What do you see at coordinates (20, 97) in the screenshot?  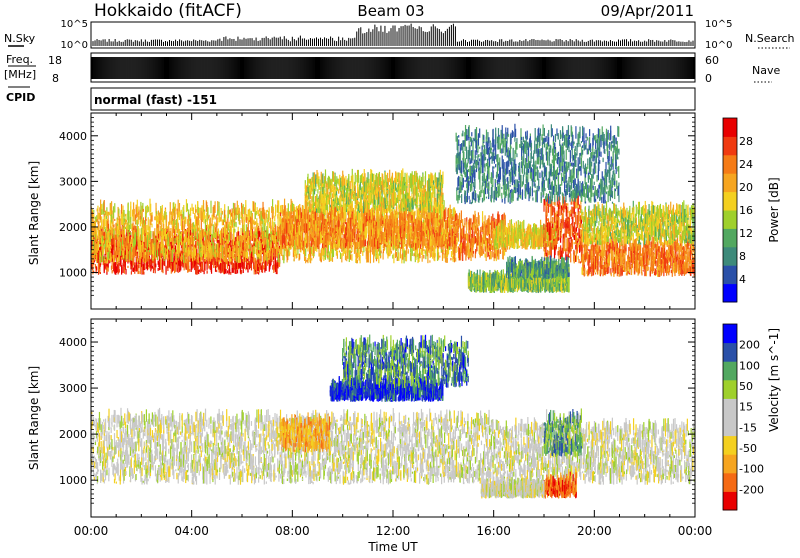 I see `cpid-label: CPID` at bounding box center [20, 97].